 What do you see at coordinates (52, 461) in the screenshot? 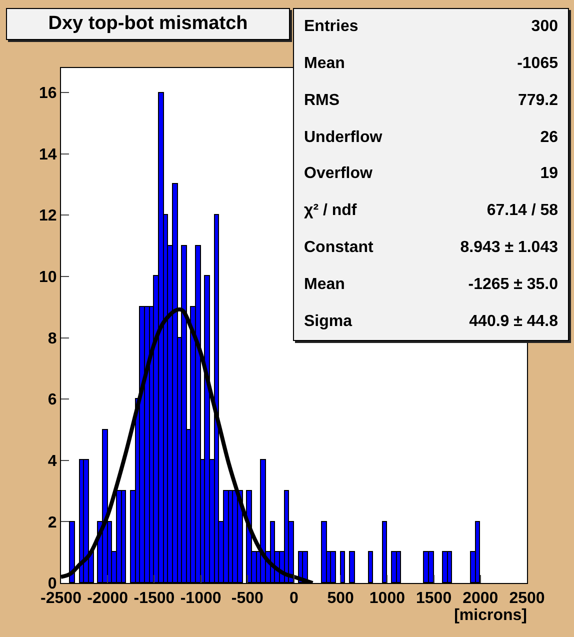
I see `y-tick-label: 4` at bounding box center [52, 461].